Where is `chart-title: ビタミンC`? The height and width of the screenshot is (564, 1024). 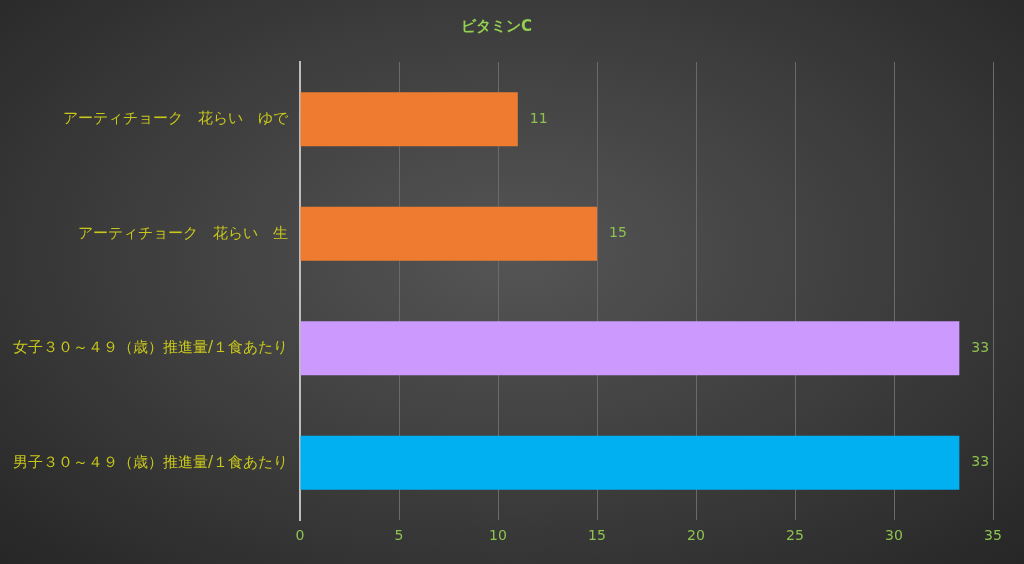
chart-title: ビタミンC is located at coordinates (496, 25).